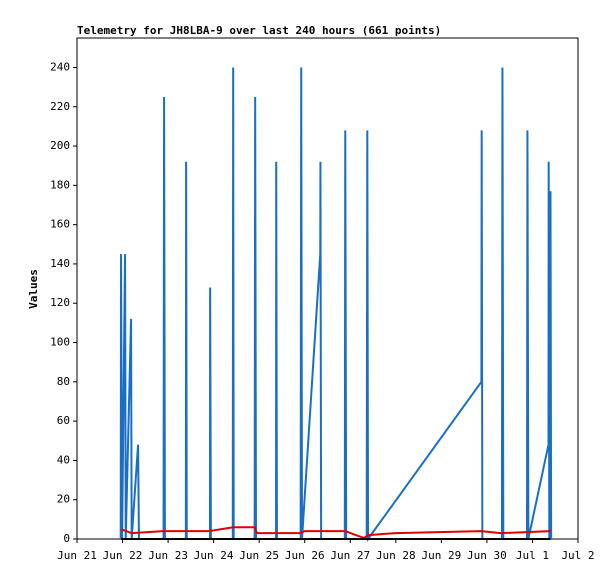  I want to click on x-tick-label: Jun 30, so click(487, 555).